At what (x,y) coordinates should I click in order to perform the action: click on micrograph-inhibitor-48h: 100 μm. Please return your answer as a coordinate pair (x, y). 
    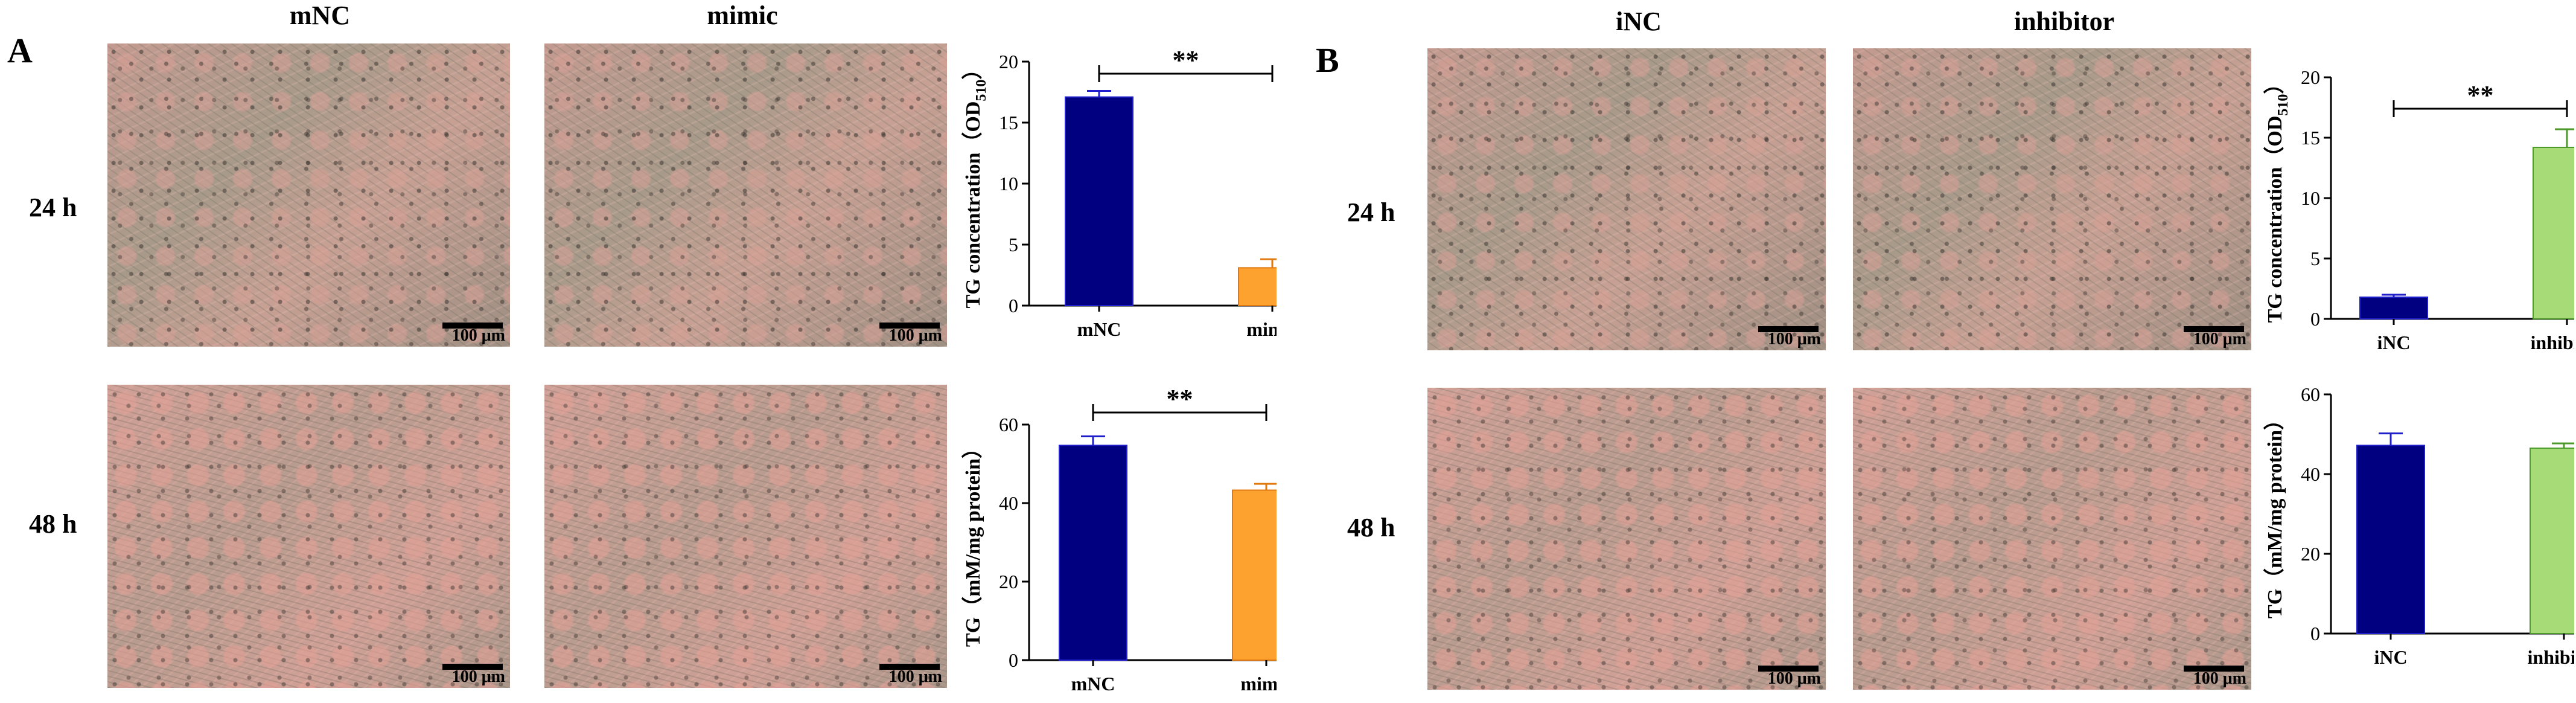
    Looking at the image, I should click on (2052, 539).